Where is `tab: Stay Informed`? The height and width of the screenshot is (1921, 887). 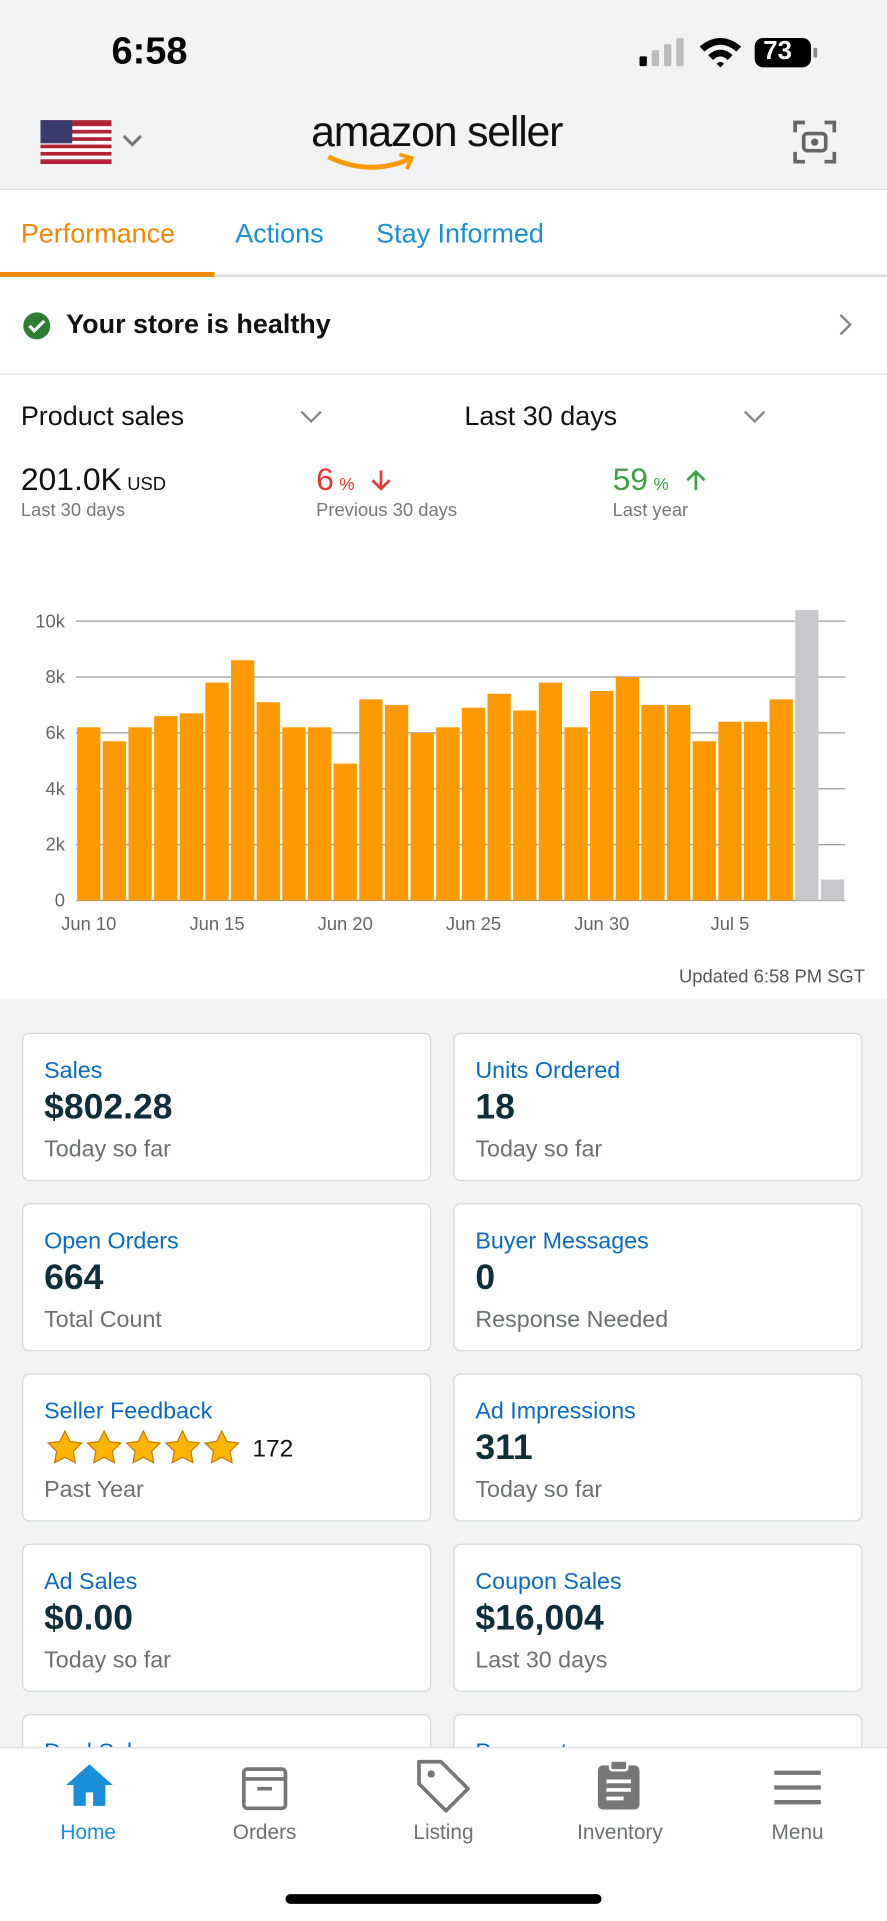 tab: Stay Informed is located at coordinates (460, 233).